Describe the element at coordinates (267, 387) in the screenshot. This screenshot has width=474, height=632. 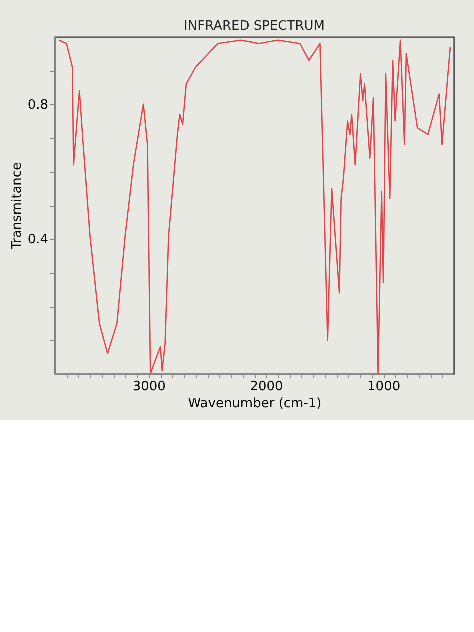
I see `x-tick-label: 2000` at that location.